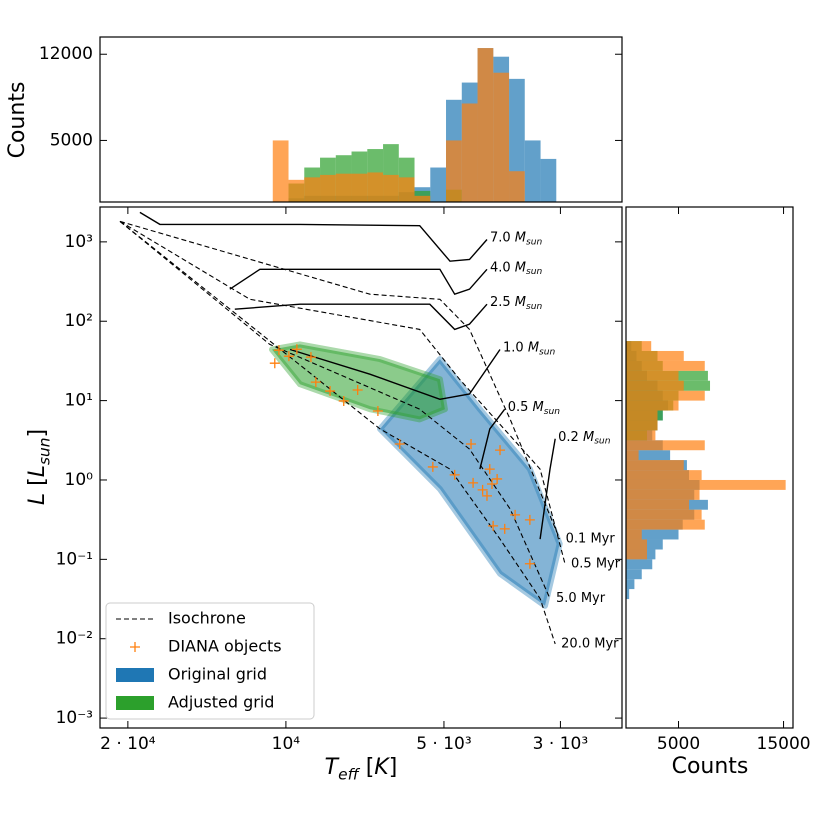 This screenshot has width=830, height=830. I want to click on x-tick-label: 2 · 10⁴, so click(128, 744).